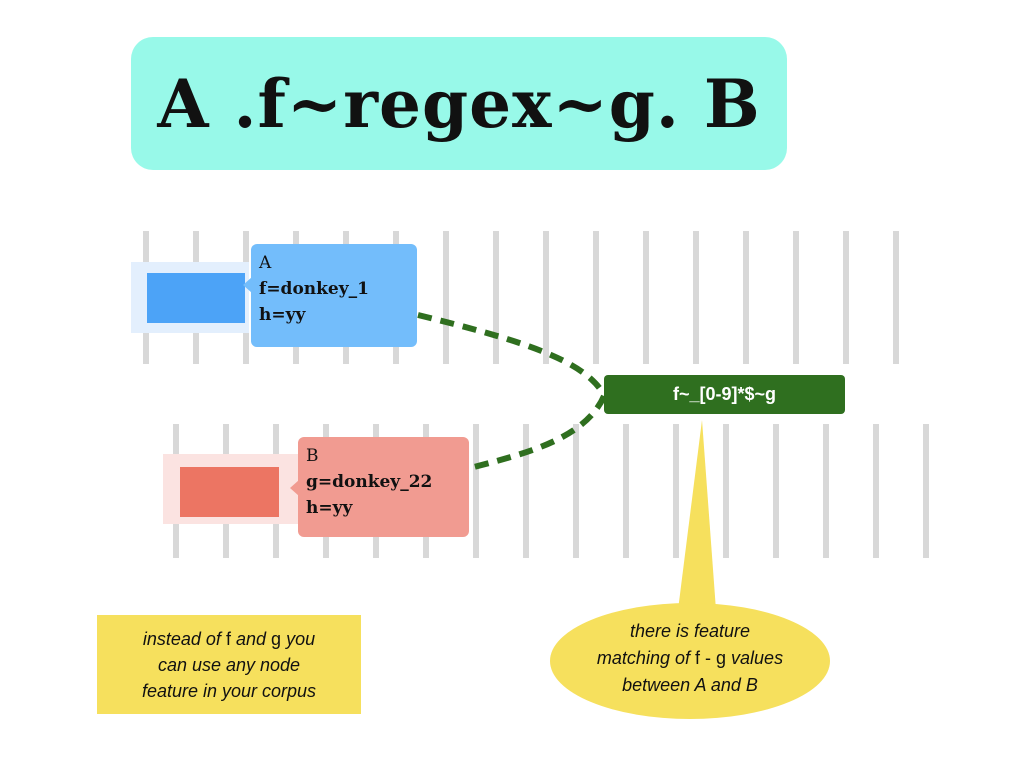 This screenshot has width=1024, height=768. Describe the element at coordinates (512, 354) in the screenshot. I see `edge-a-to-relation` at that location.